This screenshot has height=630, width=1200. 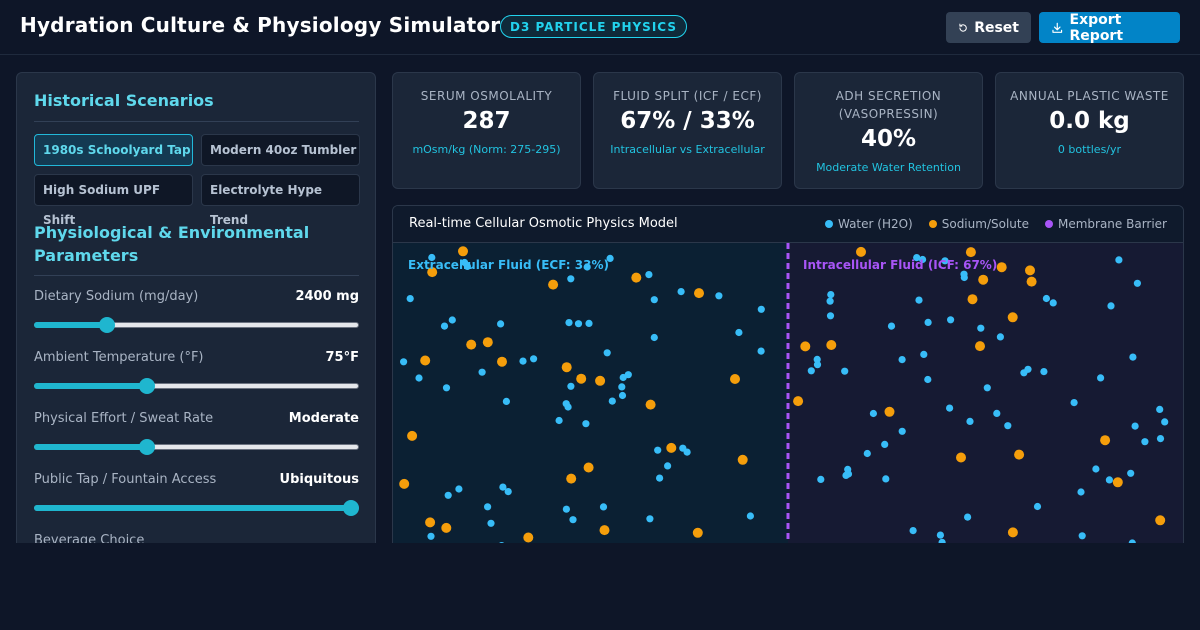 What do you see at coordinates (508, 265) in the screenshot?
I see `ecf-label: Extracellular Fluid (ECF: 33%)` at bounding box center [508, 265].